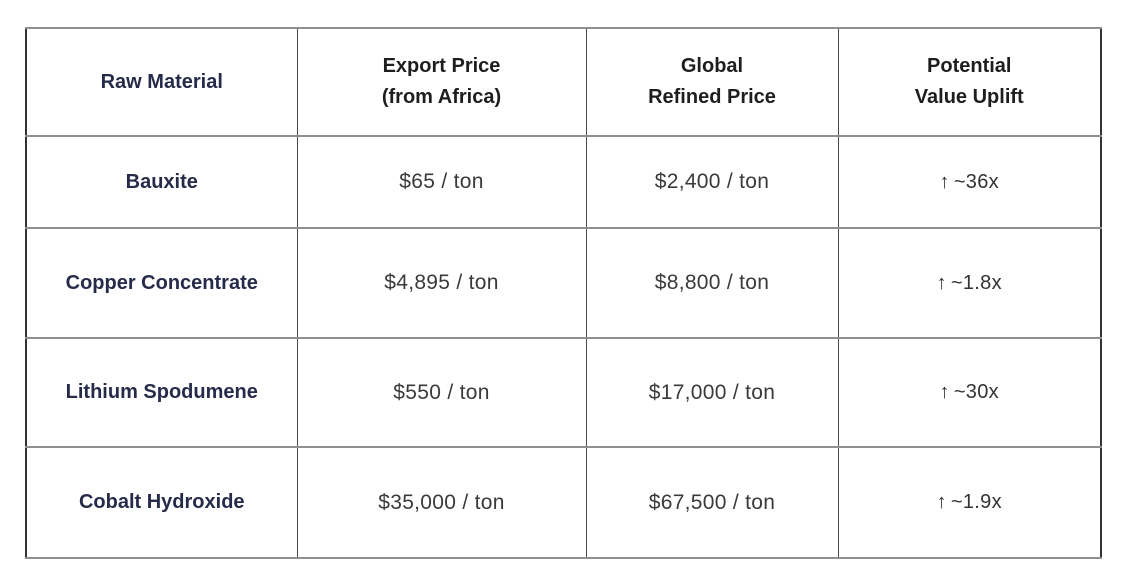  I want to click on uplift-value: ~36x, so click(976, 181).